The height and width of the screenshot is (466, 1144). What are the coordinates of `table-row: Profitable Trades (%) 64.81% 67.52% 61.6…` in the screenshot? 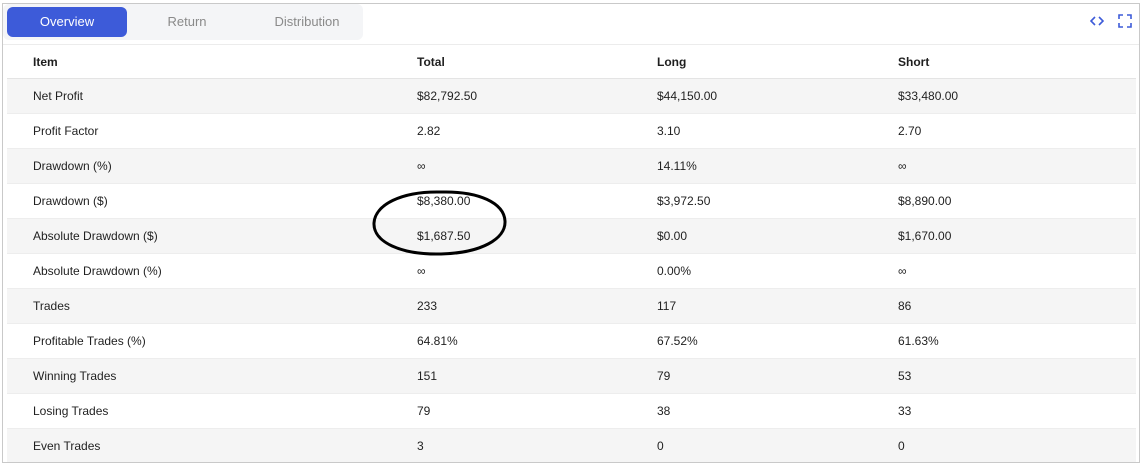 It's located at (571, 341).